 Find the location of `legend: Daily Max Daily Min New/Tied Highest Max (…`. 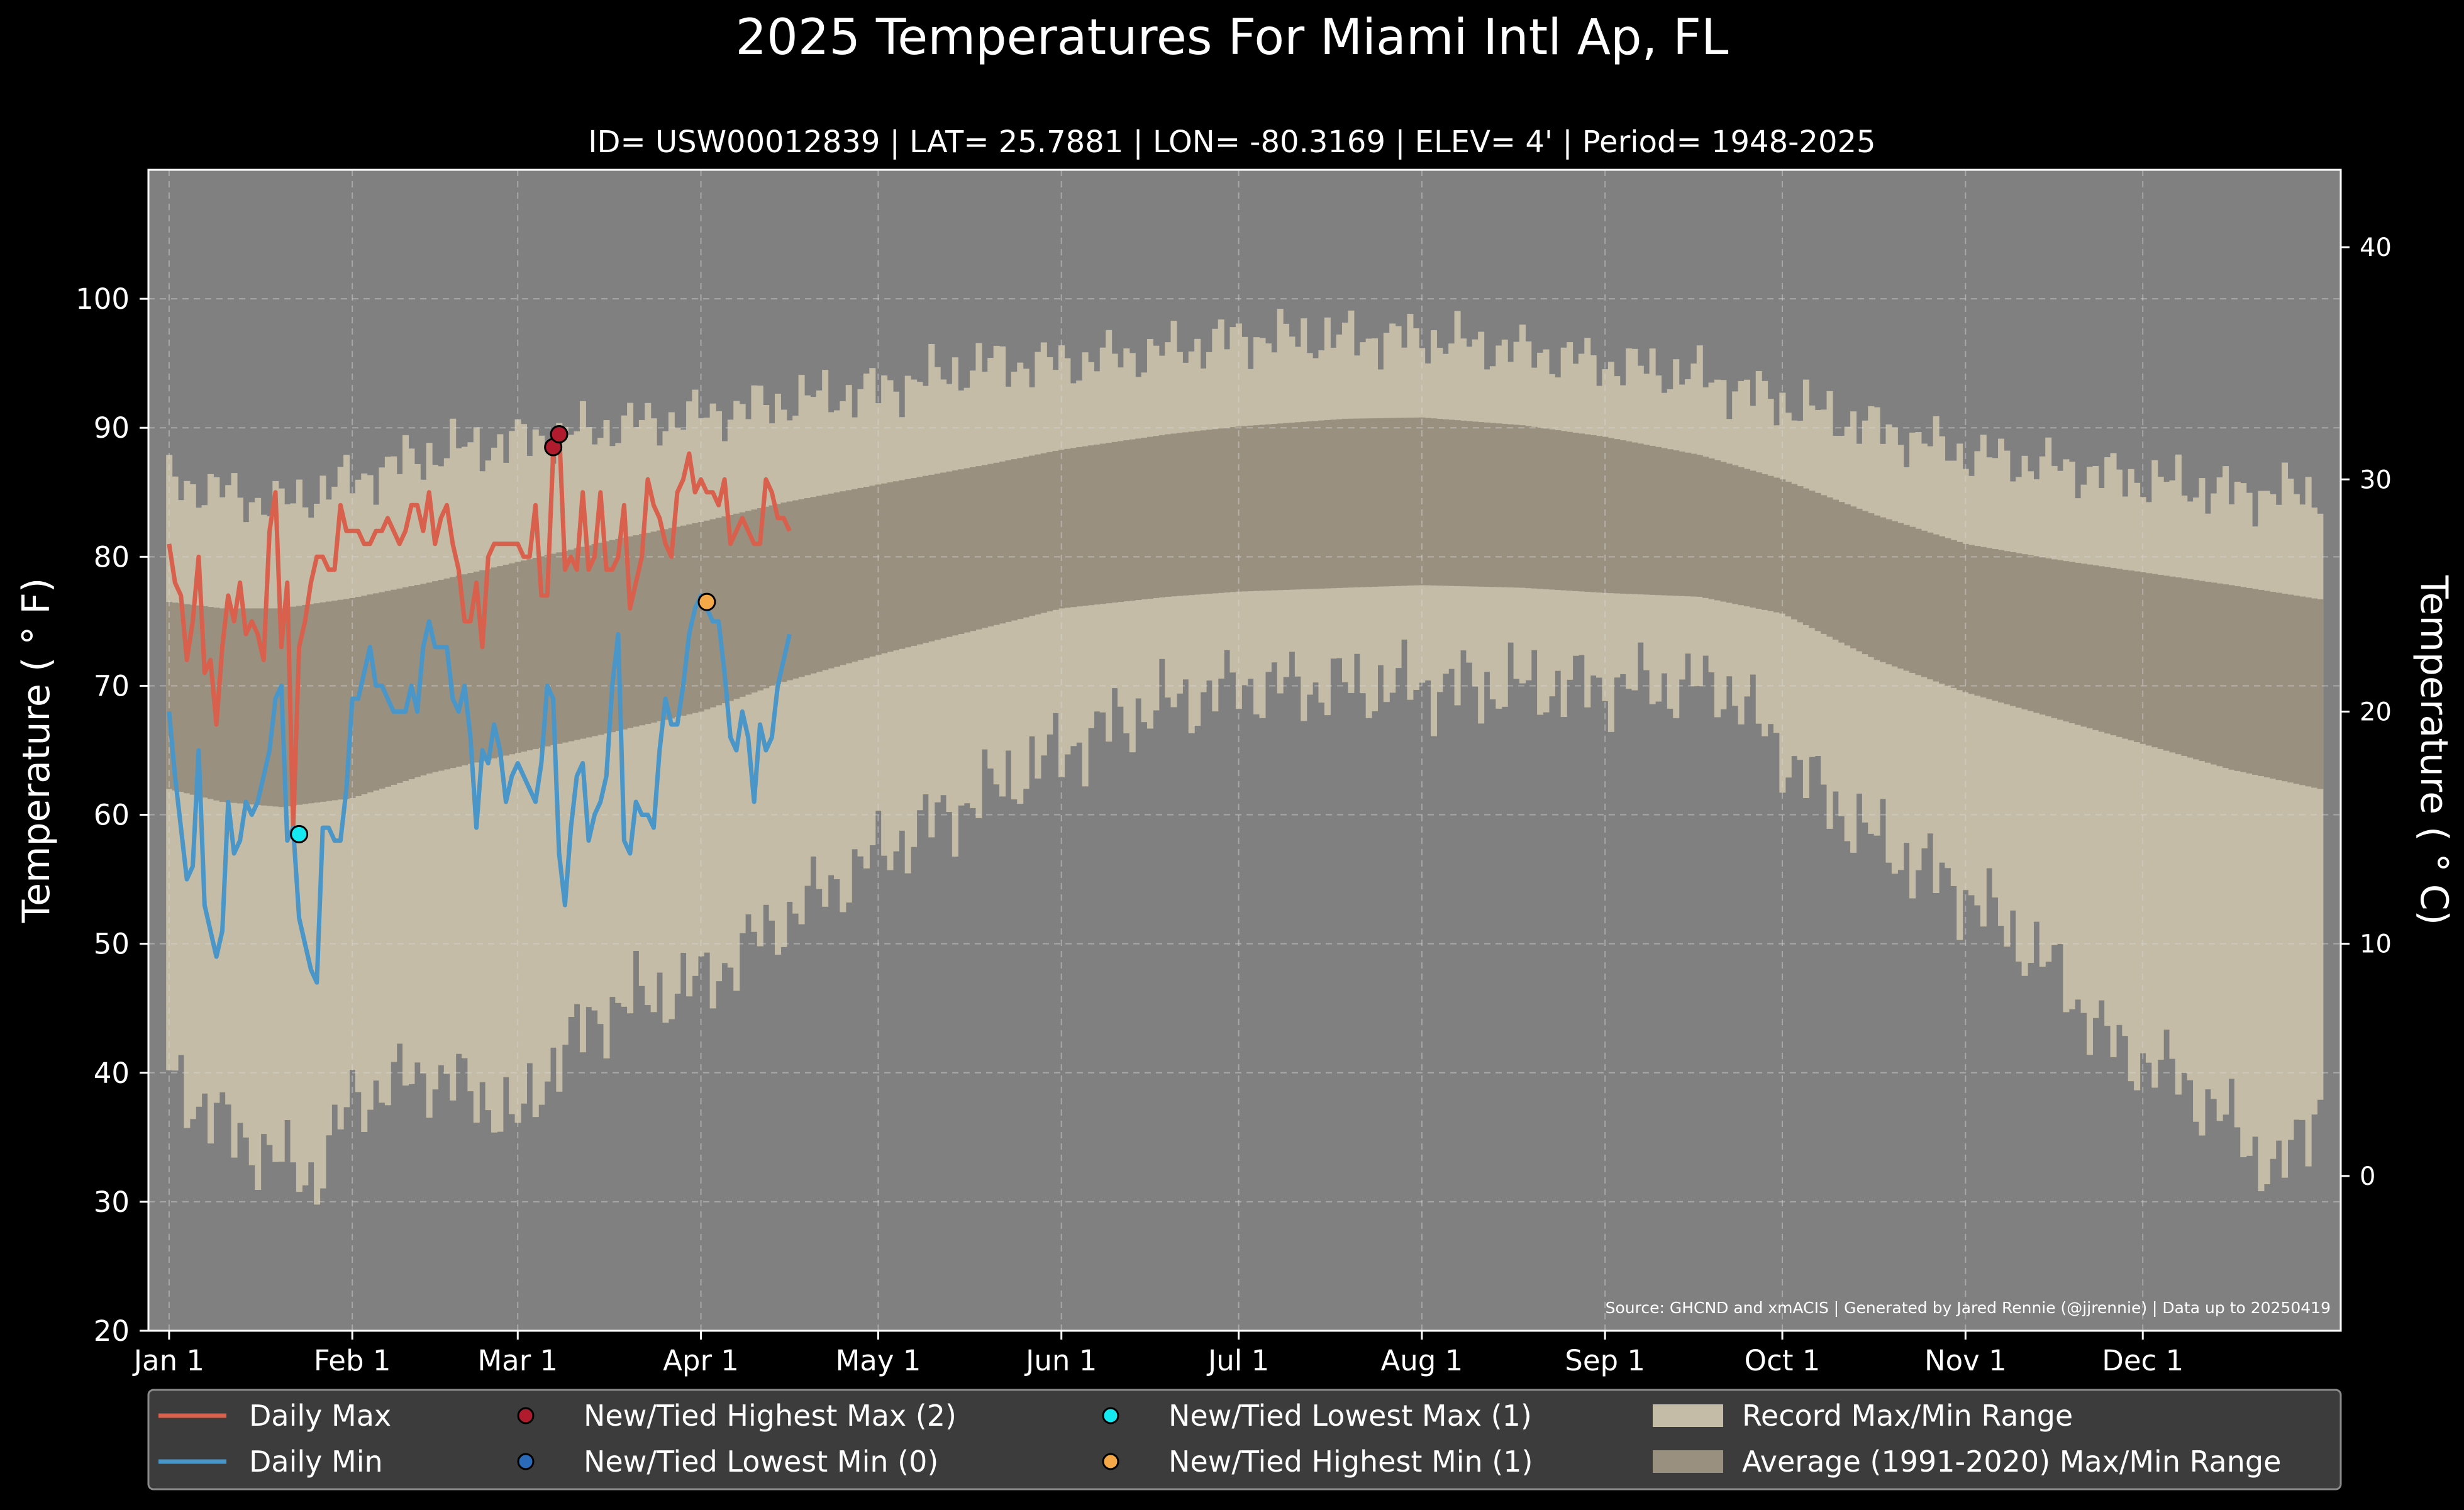

legend: Daily Max Daily Min New/Tied Highest Max (… is located at coordinates (1244, 1440).